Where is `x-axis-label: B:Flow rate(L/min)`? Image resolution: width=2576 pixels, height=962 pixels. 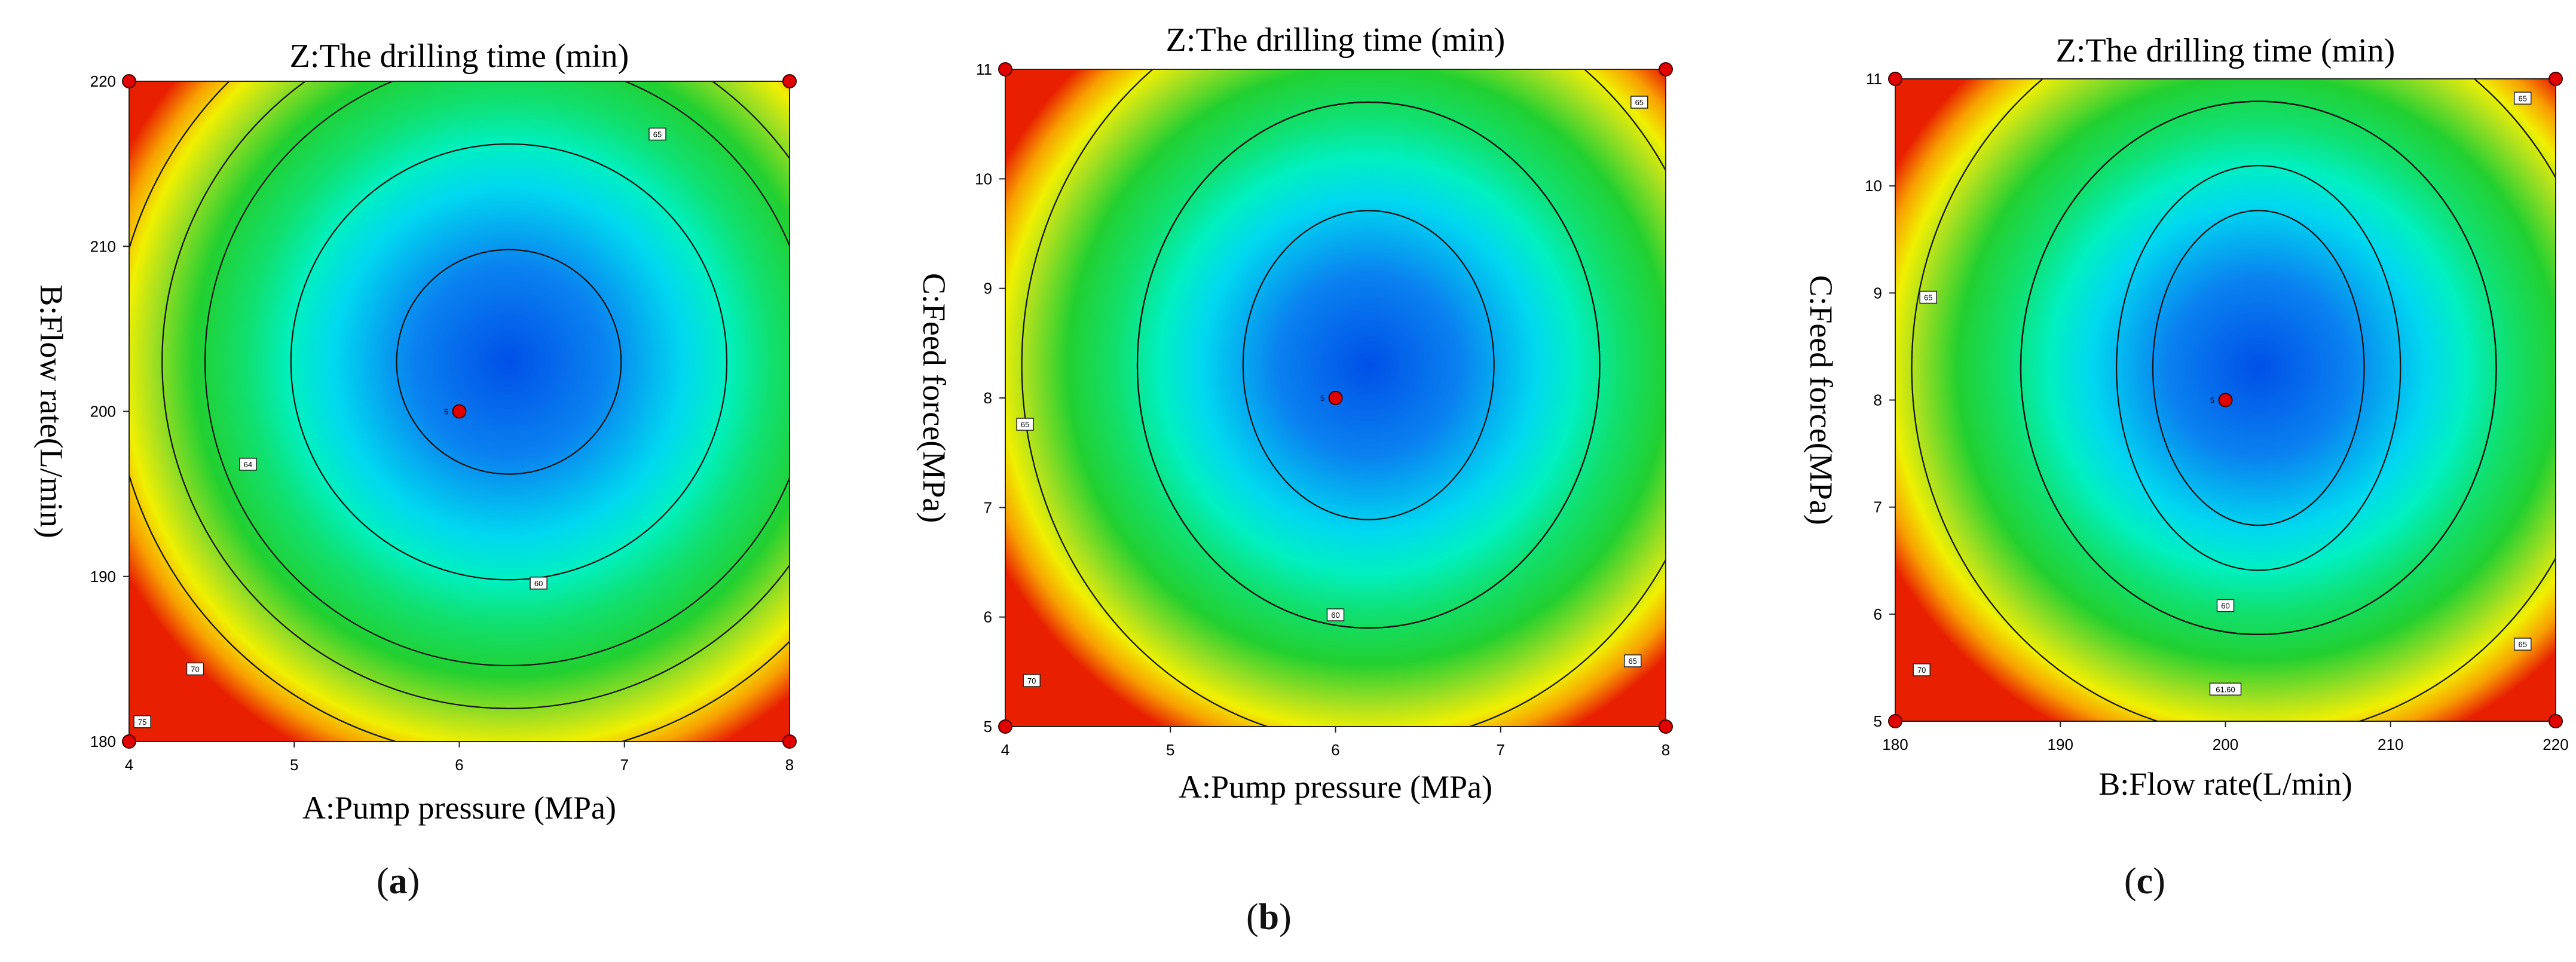 x-axis-label: B:Flow rate(L/min) is located at coordinates (2225, 784).